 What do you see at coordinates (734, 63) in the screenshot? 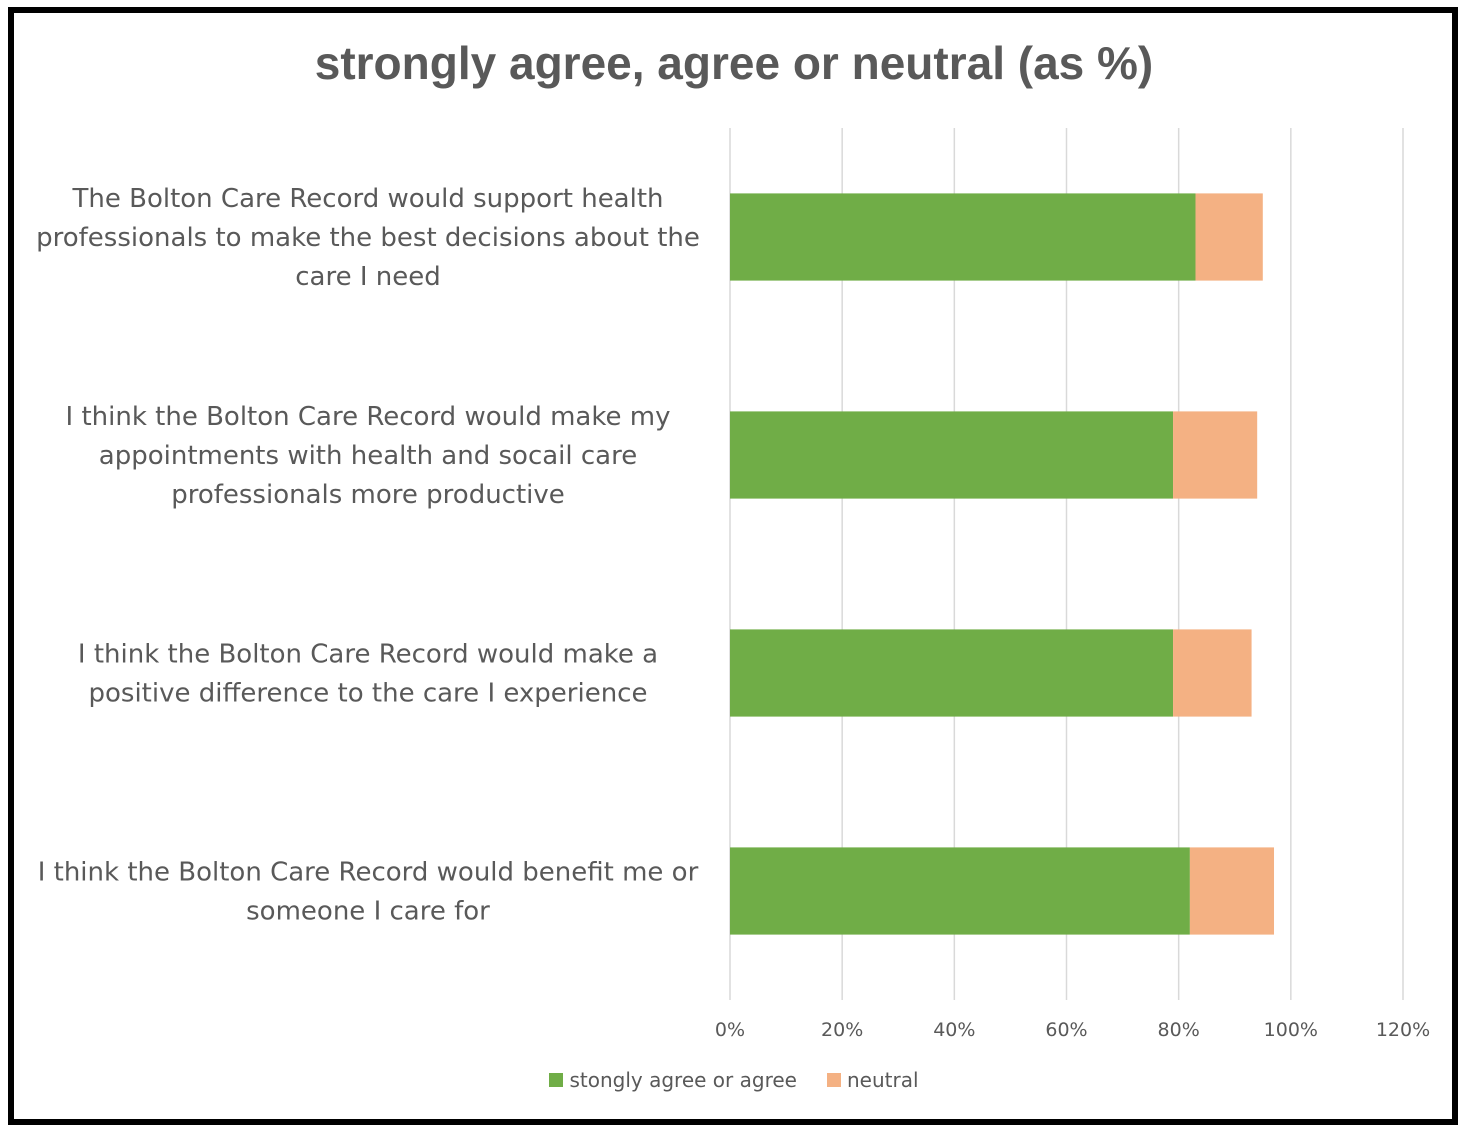
I see `chart-title: strongly agree, agree or neutral (as %)` at bounding box center [734, 63].